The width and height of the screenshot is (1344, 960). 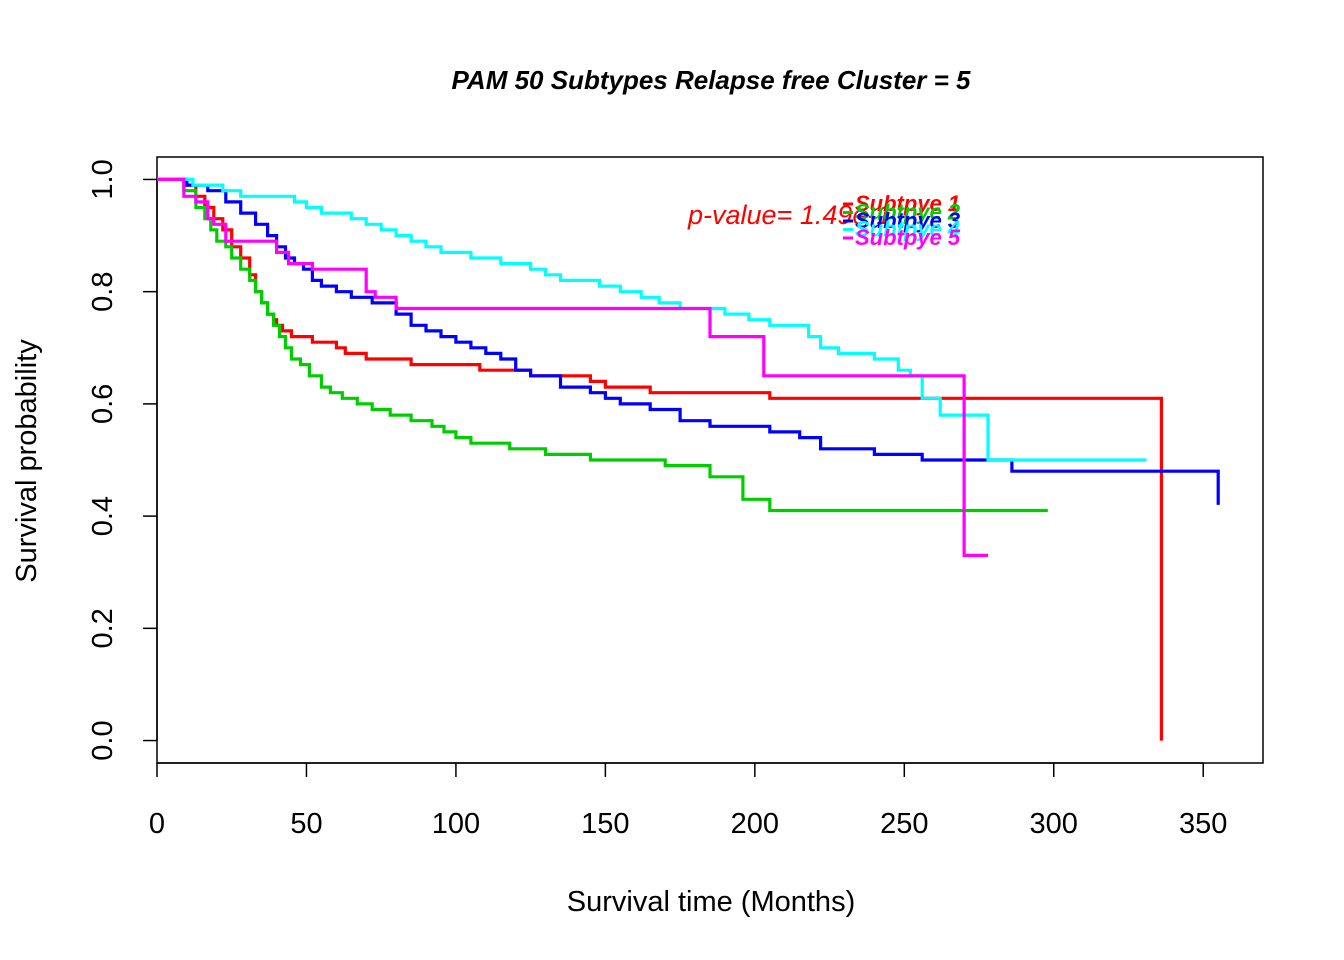 I want to click on y-axis: 0.0 0.2 0.4 0.6 0.8 1.0, so click(x=122, y=460).